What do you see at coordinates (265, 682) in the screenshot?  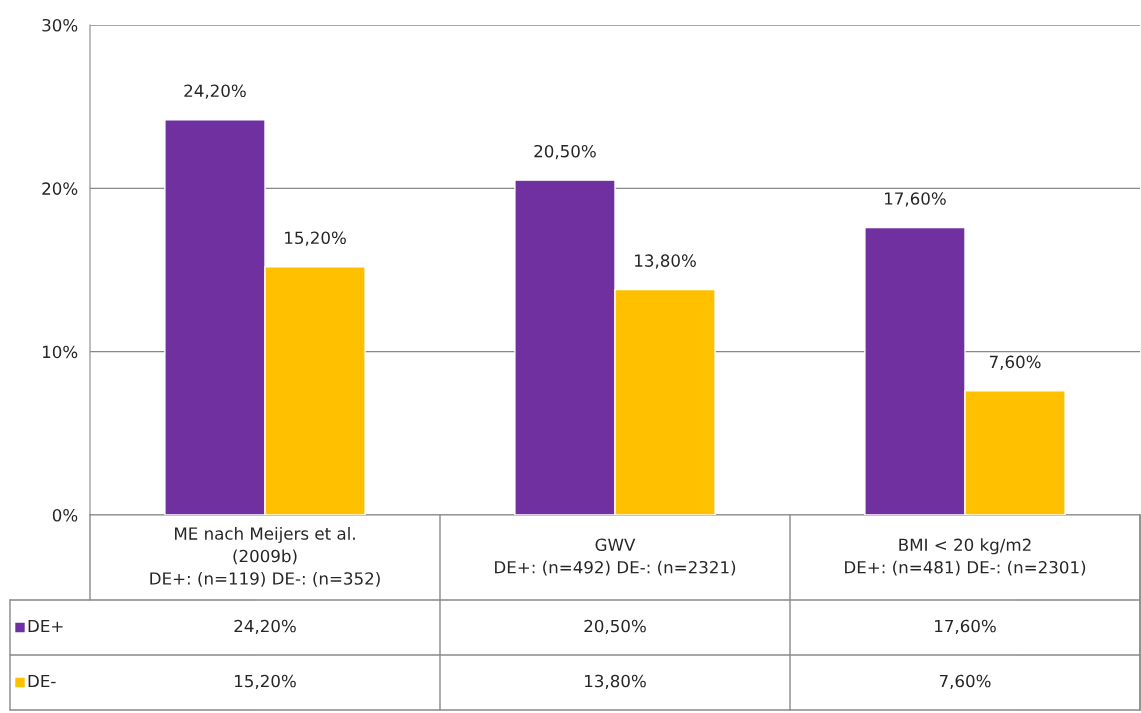 I see `data-label: 15,20%` at bounding box center [265, 682].